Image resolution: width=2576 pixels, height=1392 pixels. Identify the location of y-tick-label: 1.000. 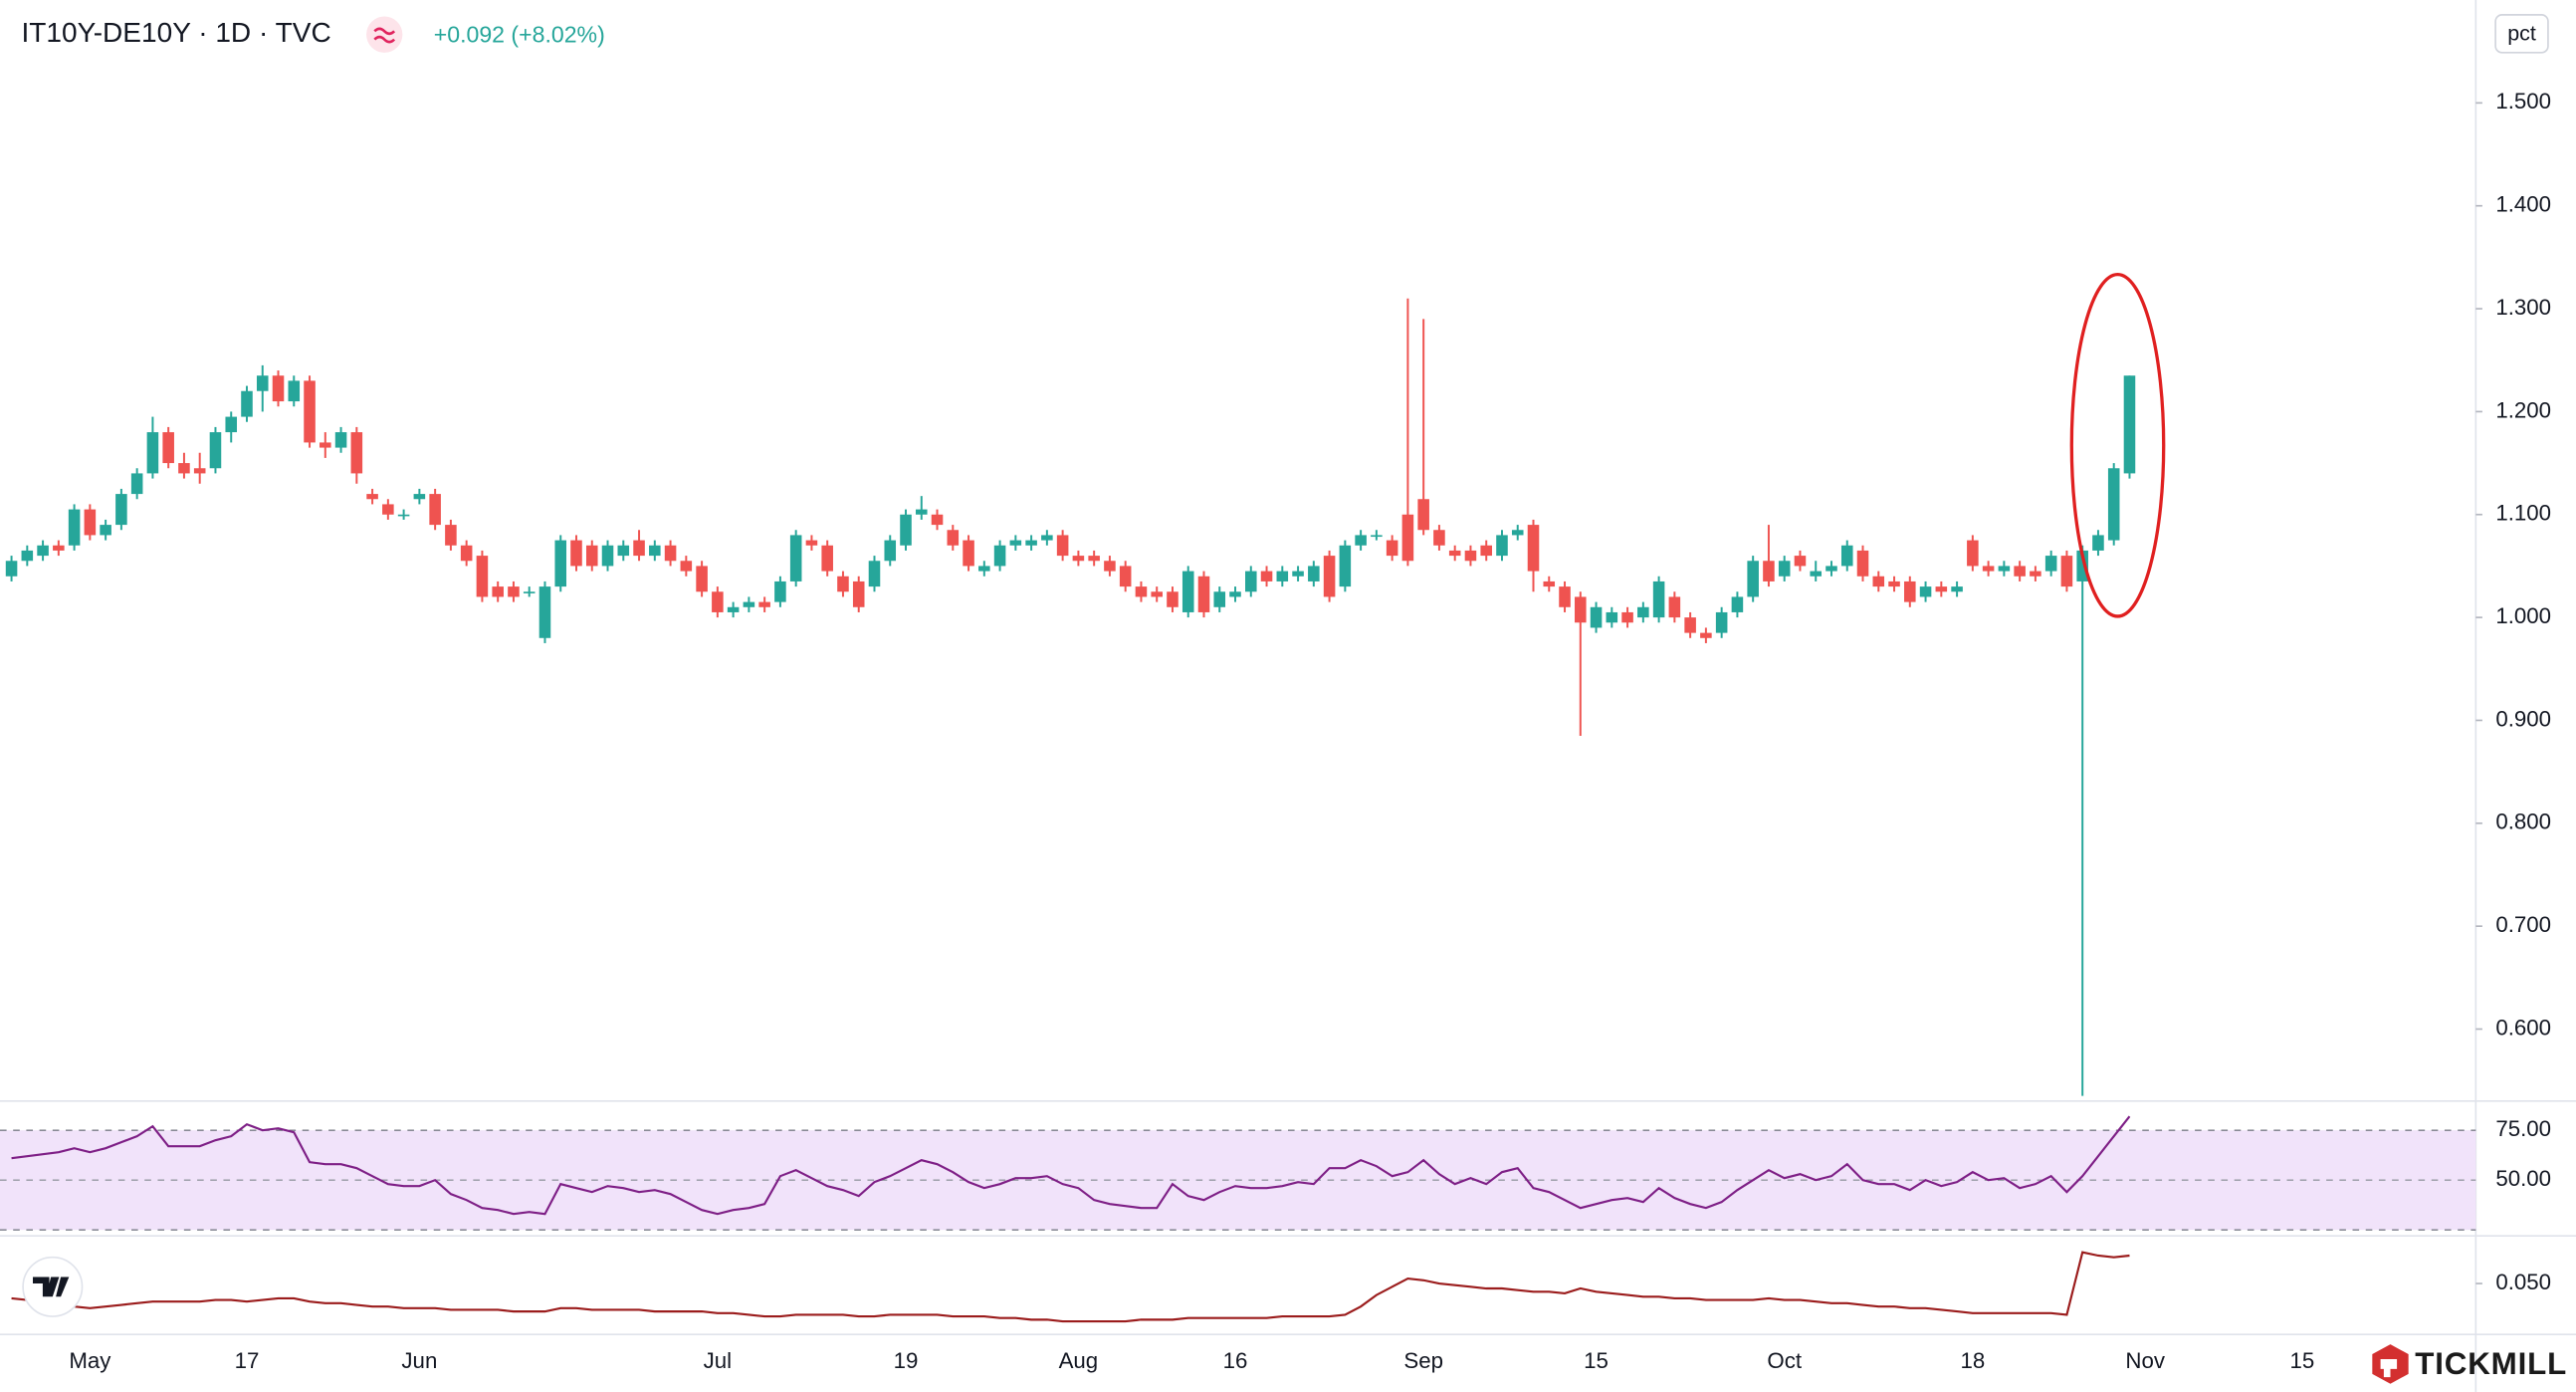
(2523, 616).